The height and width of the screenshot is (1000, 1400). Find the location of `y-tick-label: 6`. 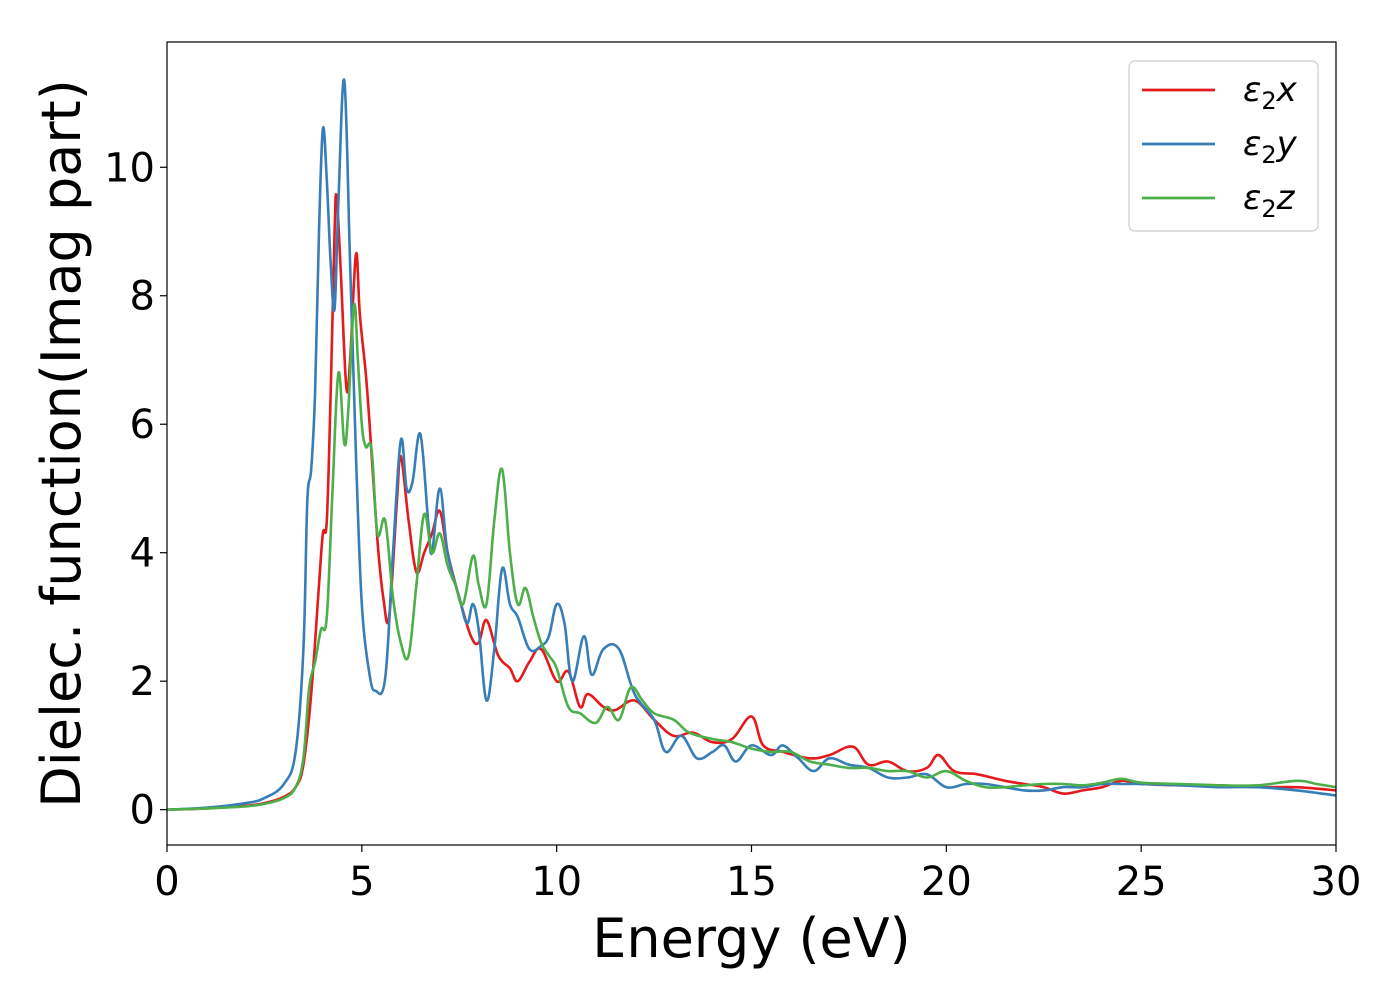

y-tick-label: 6 is located at coordinates (142, 425).